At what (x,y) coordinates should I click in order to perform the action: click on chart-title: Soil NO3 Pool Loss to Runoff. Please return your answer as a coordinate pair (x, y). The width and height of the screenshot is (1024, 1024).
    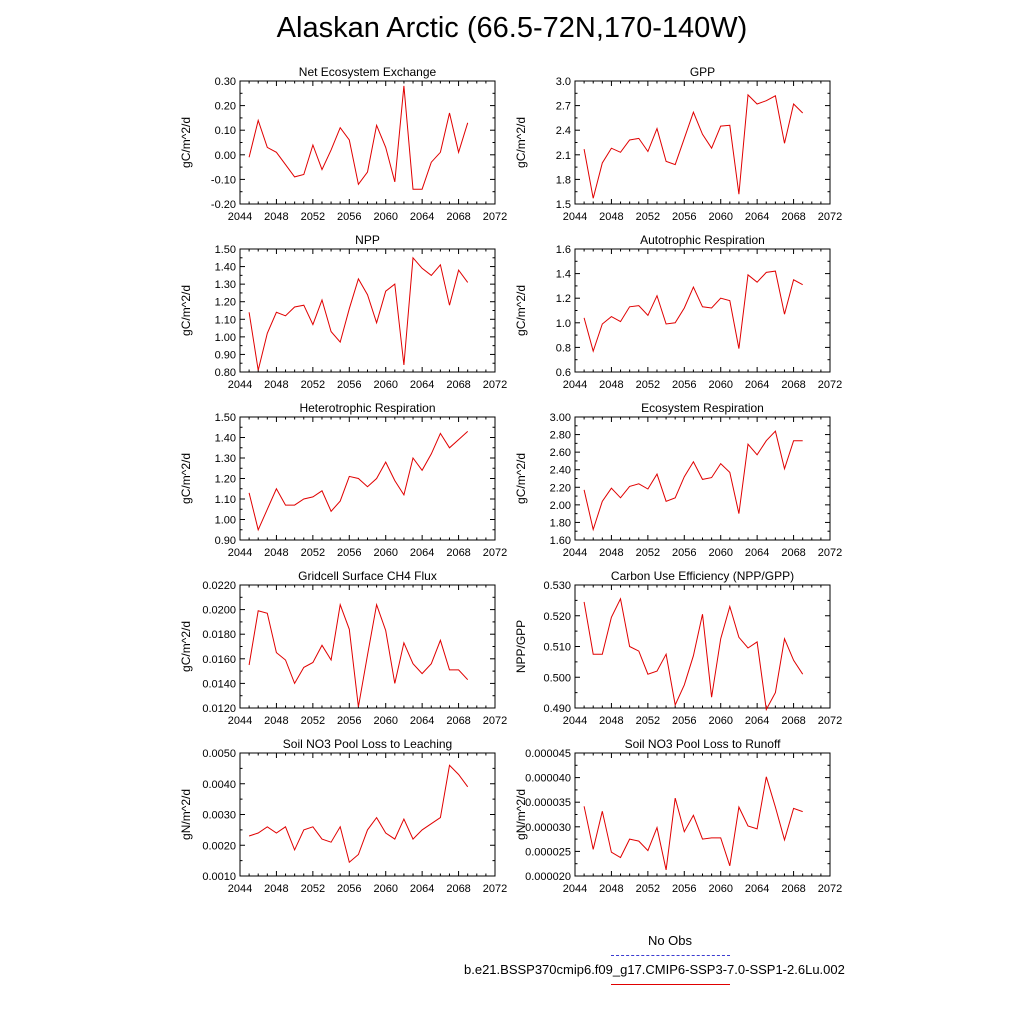
    Looking at the image, I should click on (703, 744).